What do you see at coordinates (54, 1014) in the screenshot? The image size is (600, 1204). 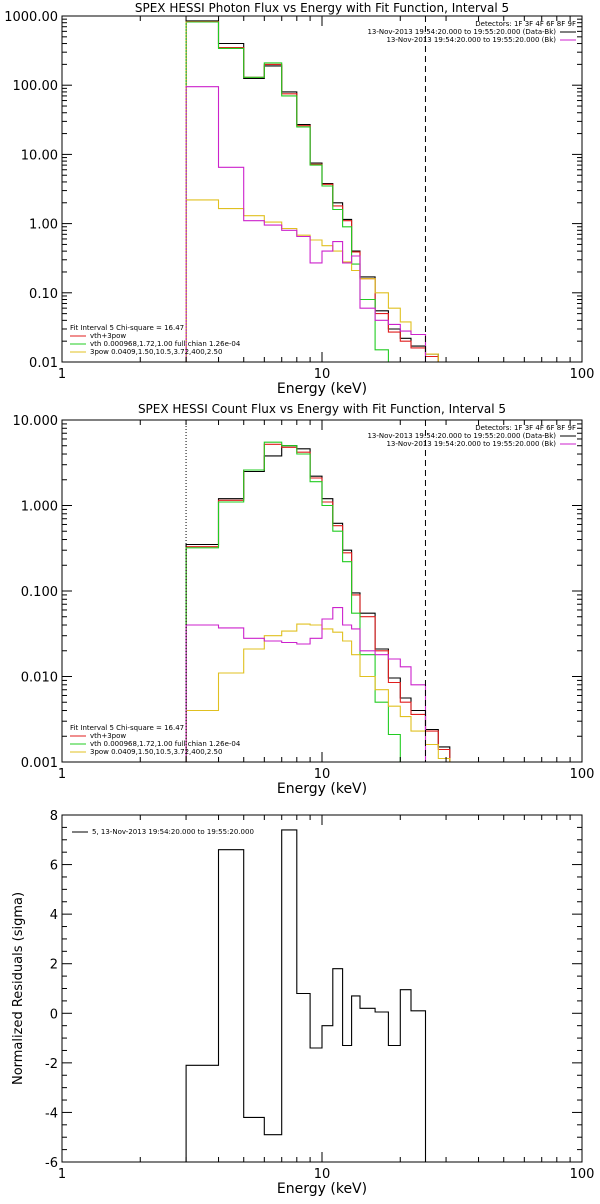 I see `y-tick-label: 0` at bounding box center [54, 1014].